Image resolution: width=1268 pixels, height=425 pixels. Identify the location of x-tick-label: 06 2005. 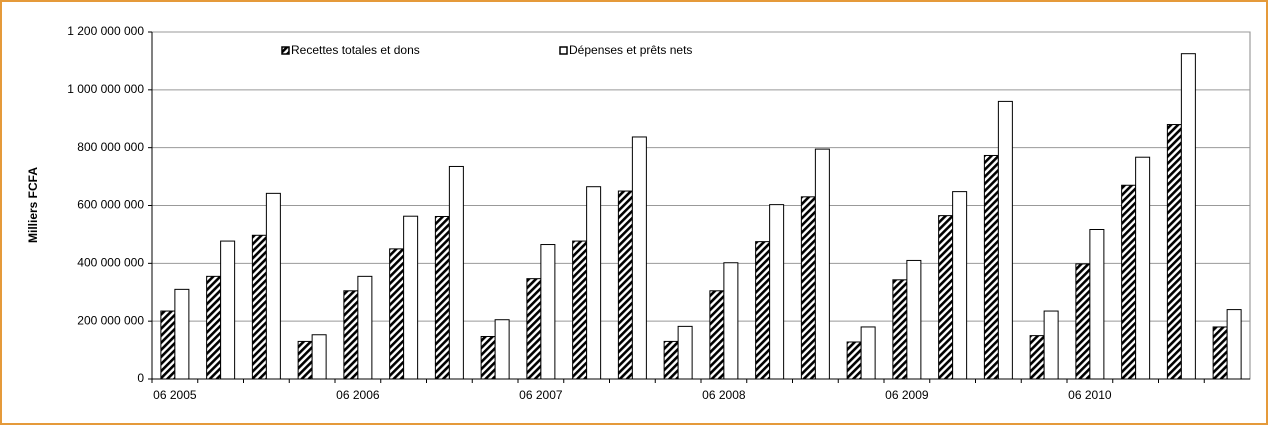
(175, 395).